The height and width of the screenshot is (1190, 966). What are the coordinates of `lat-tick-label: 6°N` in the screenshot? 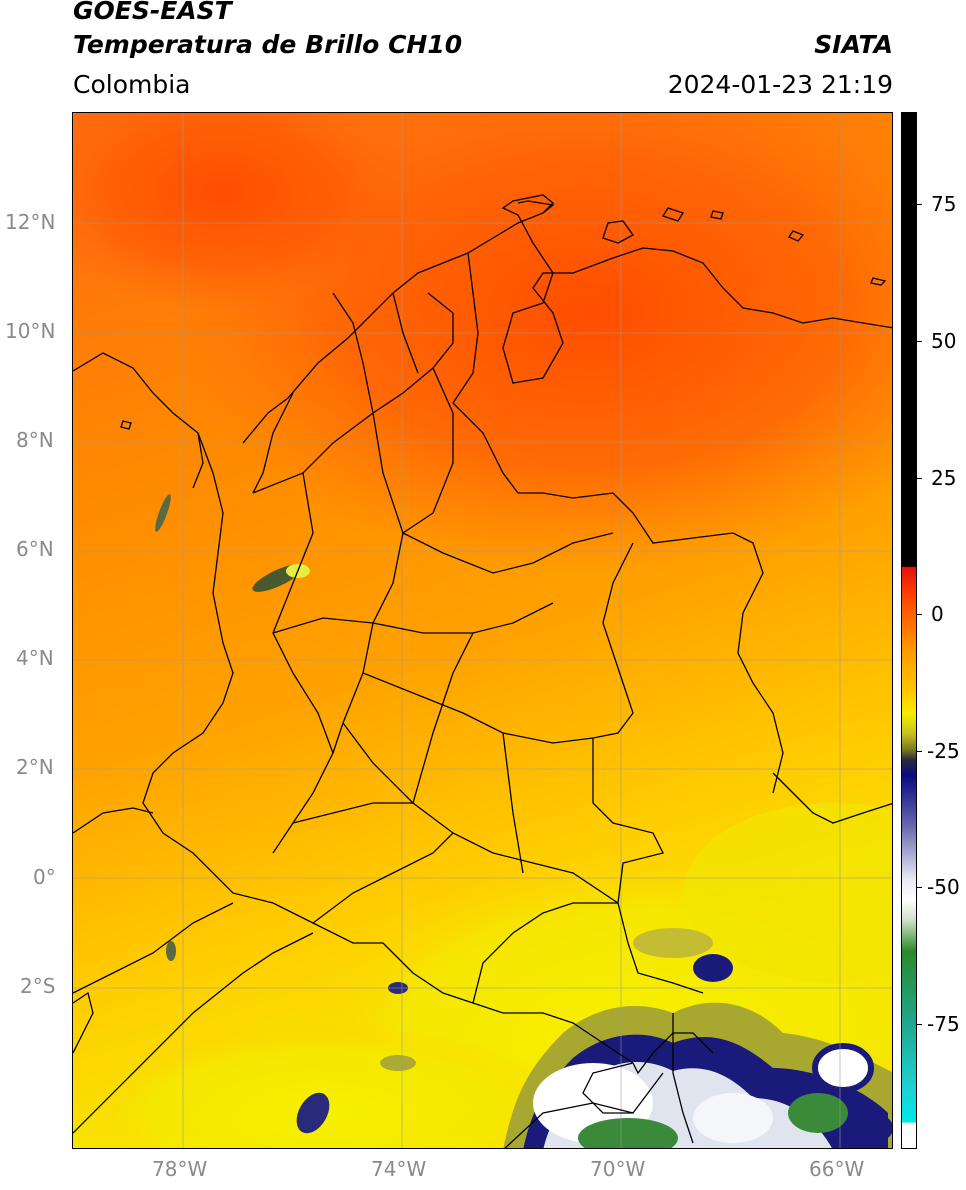 It's located at (35, 549).